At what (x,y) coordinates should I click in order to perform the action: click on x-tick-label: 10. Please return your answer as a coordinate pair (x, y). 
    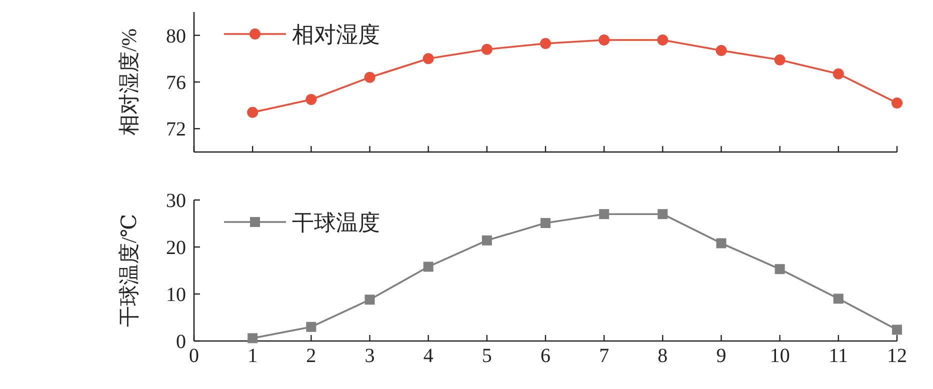
    Looking at the image, I should click on (780, 356).